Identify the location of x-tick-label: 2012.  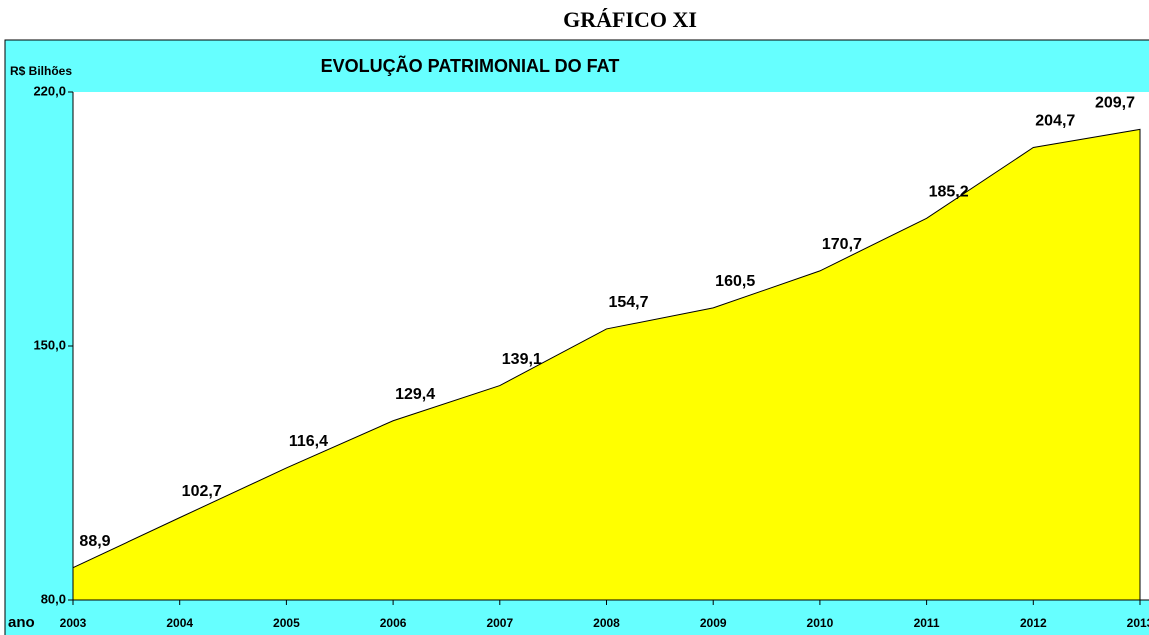
(1033, 623).